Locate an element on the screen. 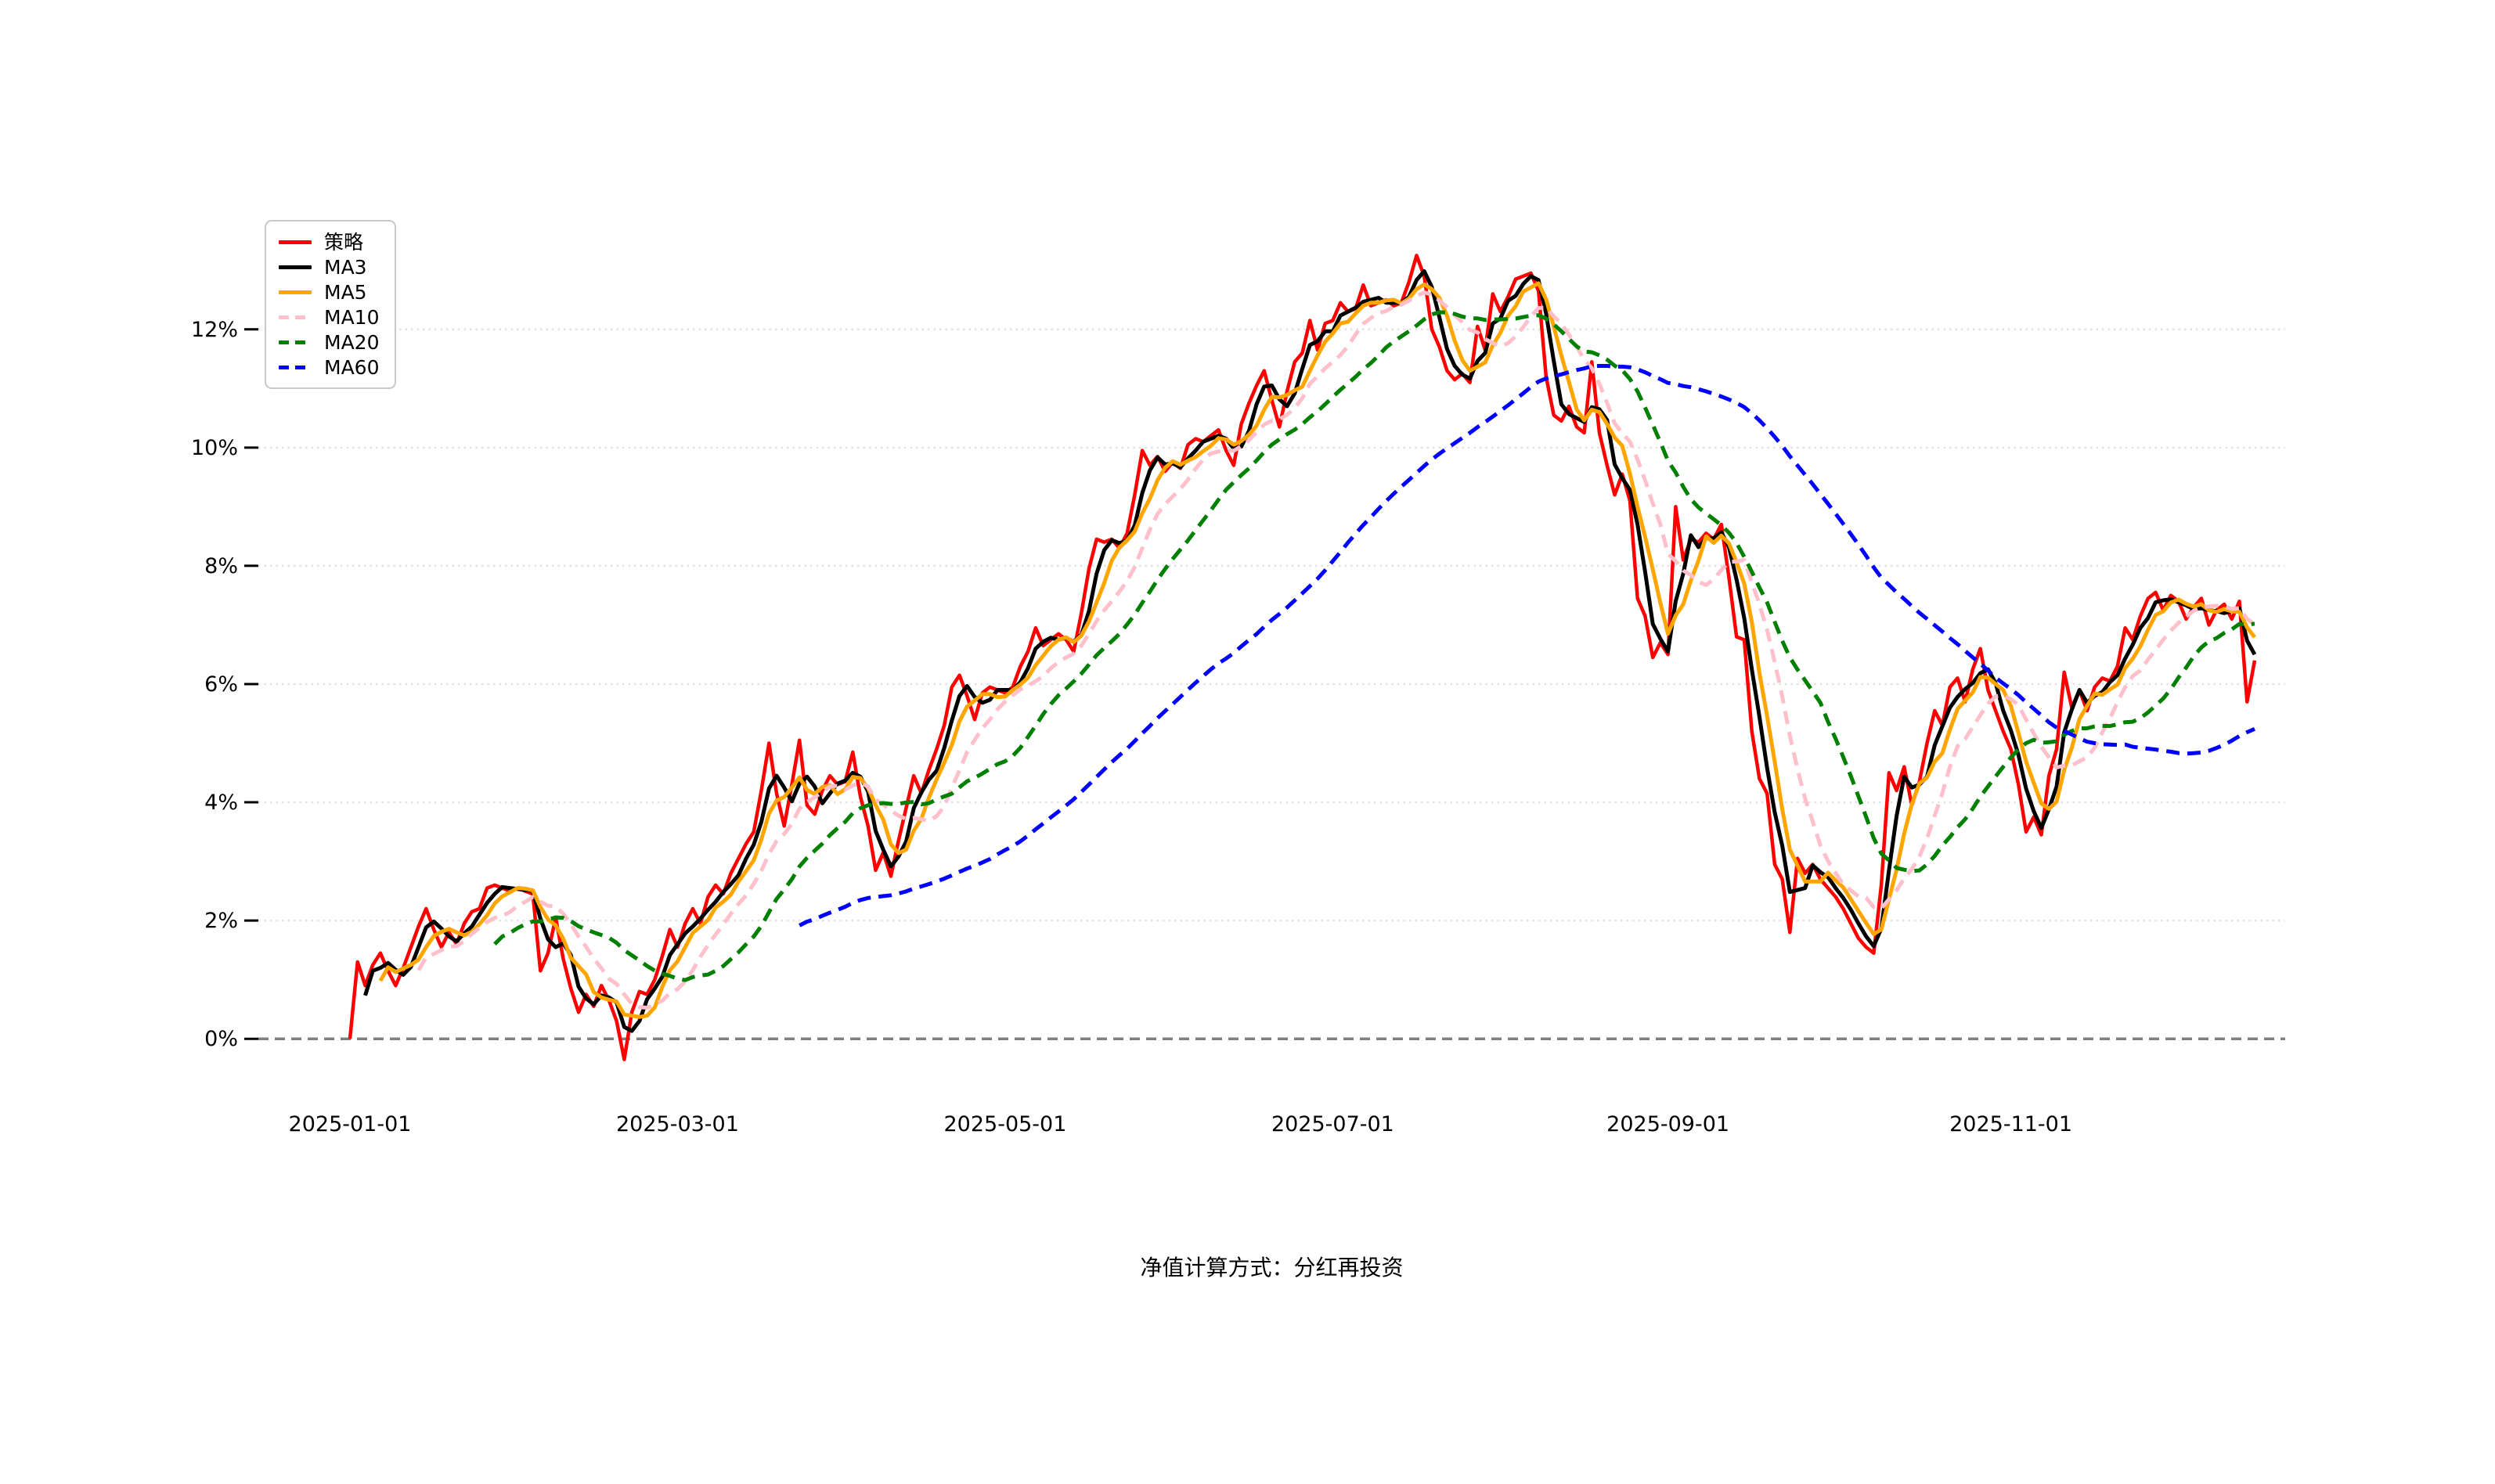 This screenshot has height=1484, width=2495. x-tick-label: 2025-03-01 is located at coordinates (677, 1124).